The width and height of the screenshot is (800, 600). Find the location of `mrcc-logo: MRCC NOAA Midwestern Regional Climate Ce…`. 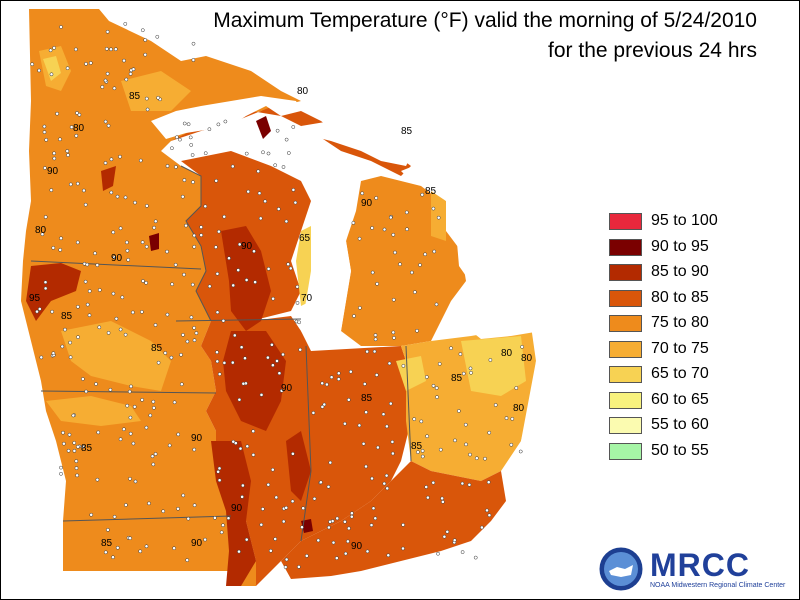

mrcc-logo: MRCC NOAA Midwestern Regional Climate Ce… is located at coordinates (698, 570).